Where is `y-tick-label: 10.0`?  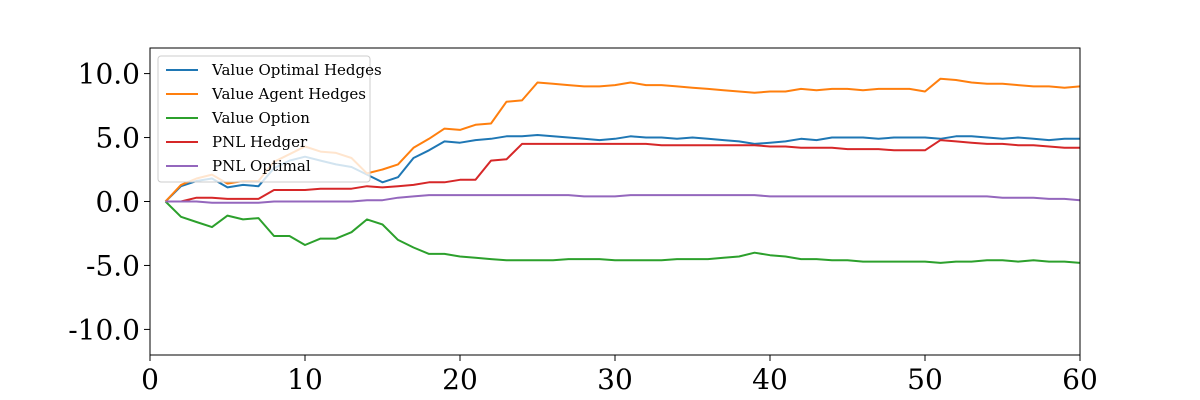 y-tick-label: 10.0 is located at coordinates (109, 74).